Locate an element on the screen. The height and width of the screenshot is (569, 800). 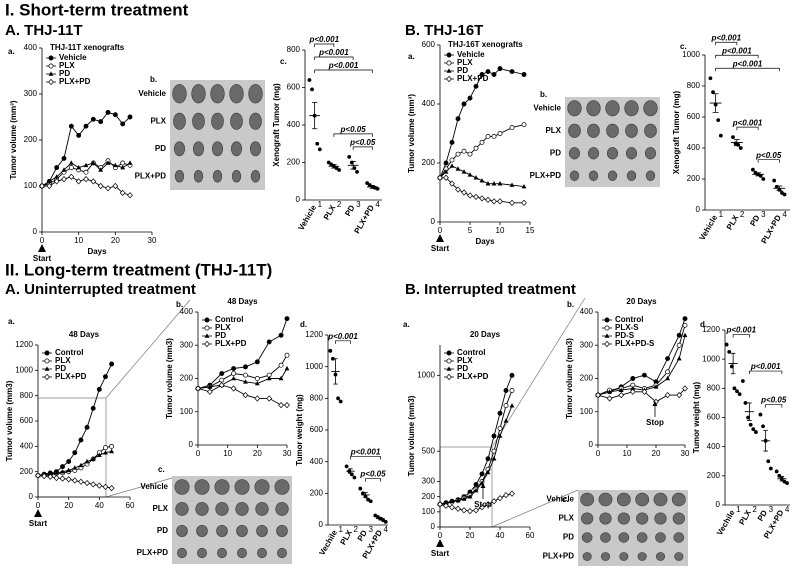
panel-label: c. is located at coordinates (565, 499).